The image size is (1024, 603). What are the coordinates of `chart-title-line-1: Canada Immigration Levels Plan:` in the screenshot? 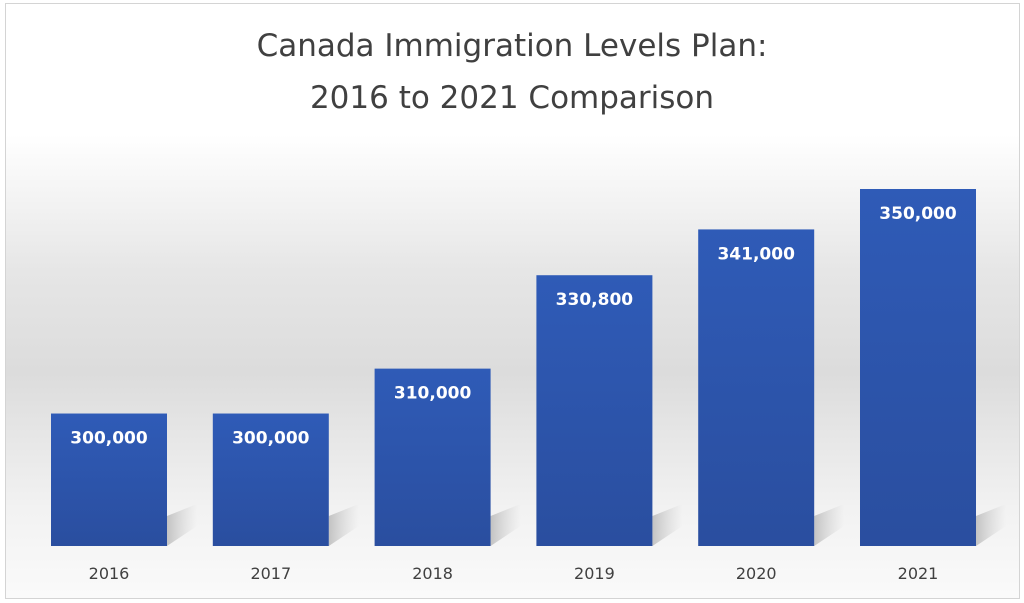 It's located at (512, 46).